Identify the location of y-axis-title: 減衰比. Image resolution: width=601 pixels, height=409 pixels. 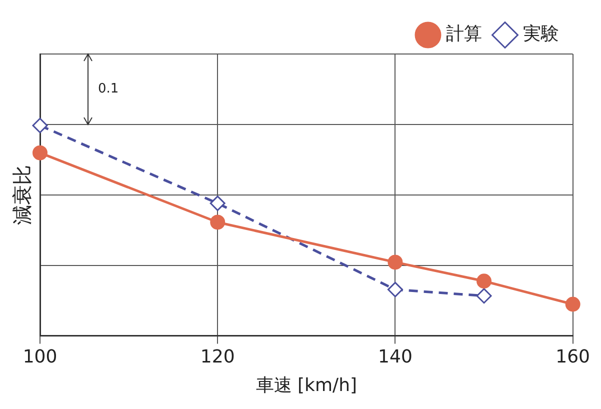
(22, 194).